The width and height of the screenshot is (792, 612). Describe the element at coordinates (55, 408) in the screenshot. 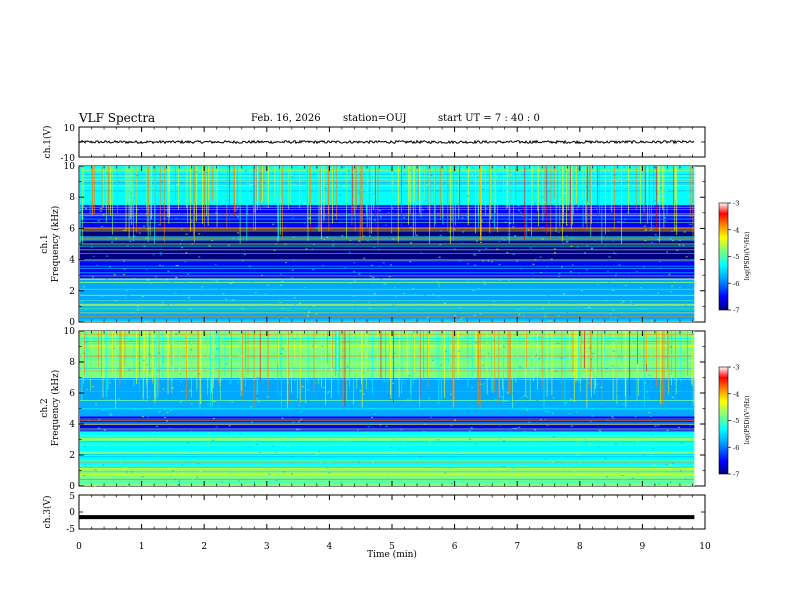

I see `ch2-spectrogram-ylabel-frequency: Frequency (kHz)` at that location.